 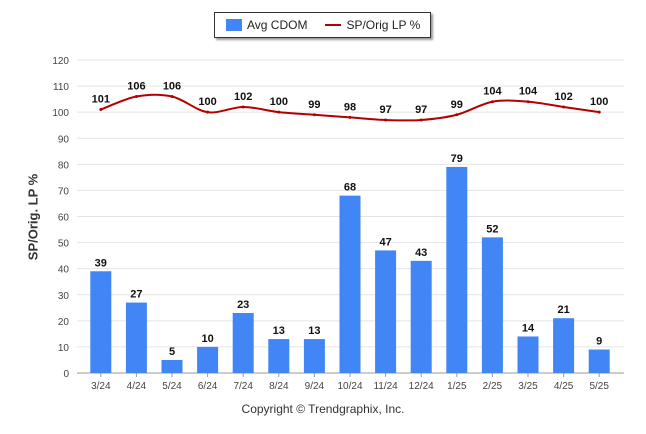 I want to click on bar-value-label: 5, so click(x=172, y=352).